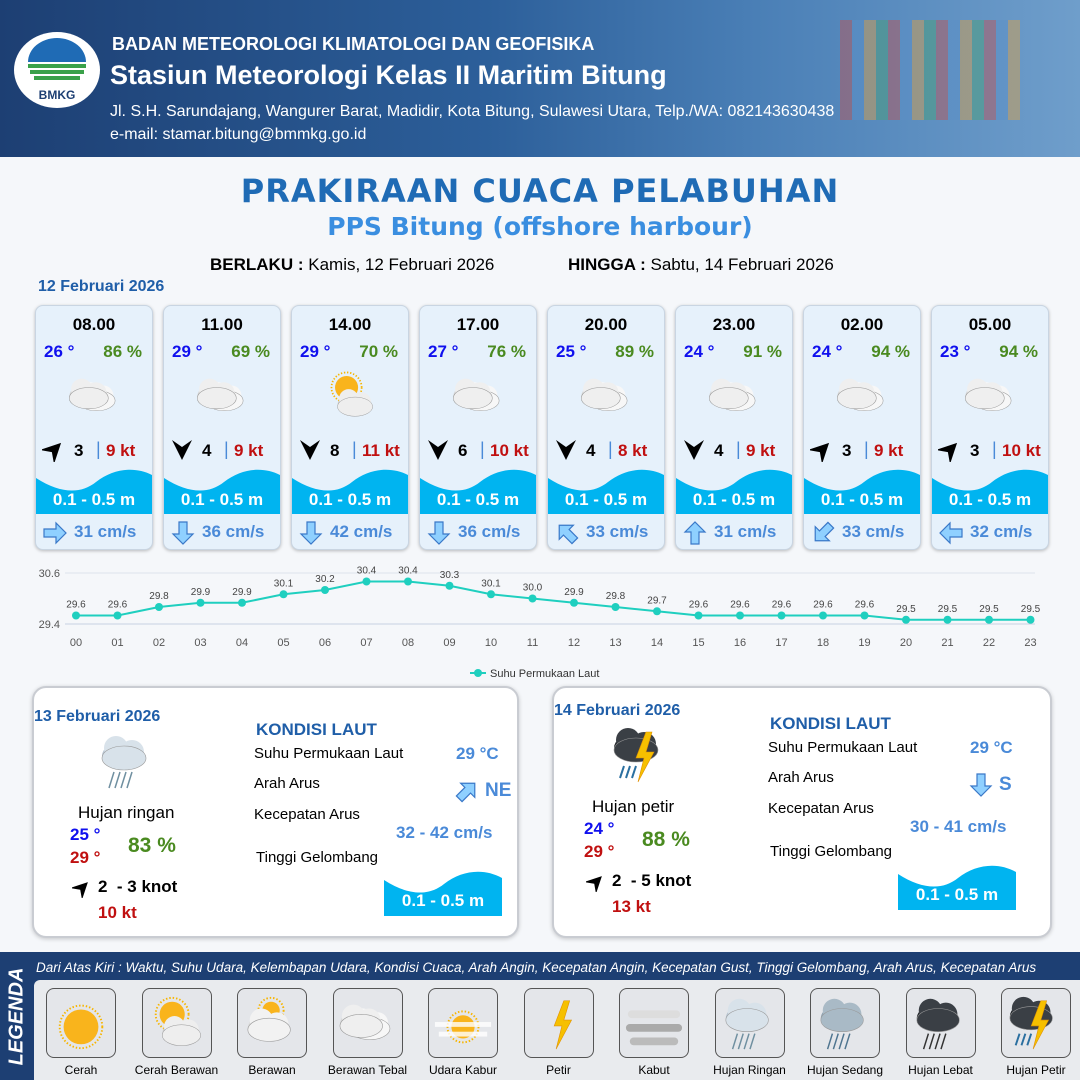 The image size is (1080, 1080). Describe the element at coordinates (940, 1070) in the screenshot. I see `legend-label: Hujan Lebat` at that location.